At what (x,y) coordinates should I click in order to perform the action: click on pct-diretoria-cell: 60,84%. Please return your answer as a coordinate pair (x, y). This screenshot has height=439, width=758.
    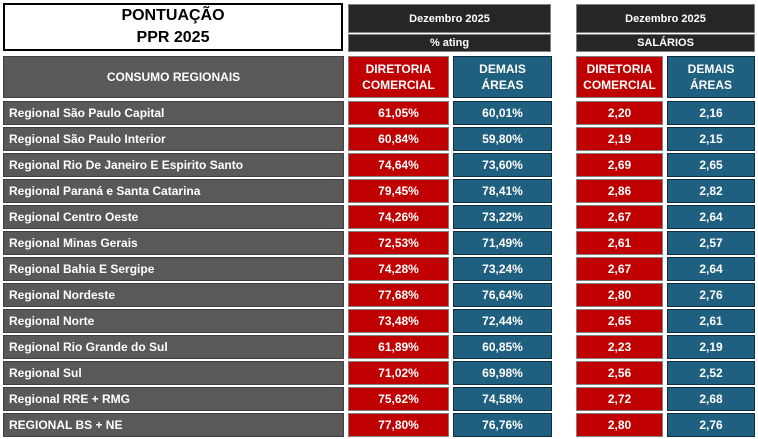
    Looking at the image, I should click on (398, 139).